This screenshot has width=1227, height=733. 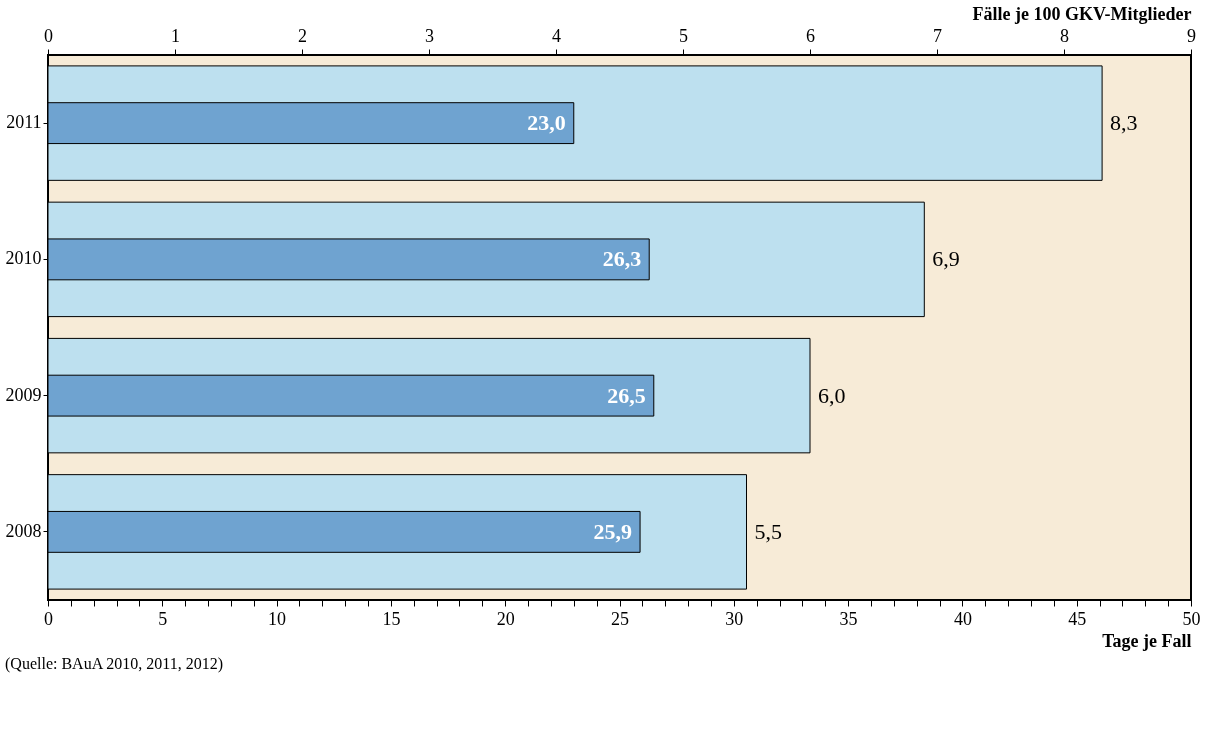 I want to click on x2-tick-label: 5, so click(x=683, y=35).